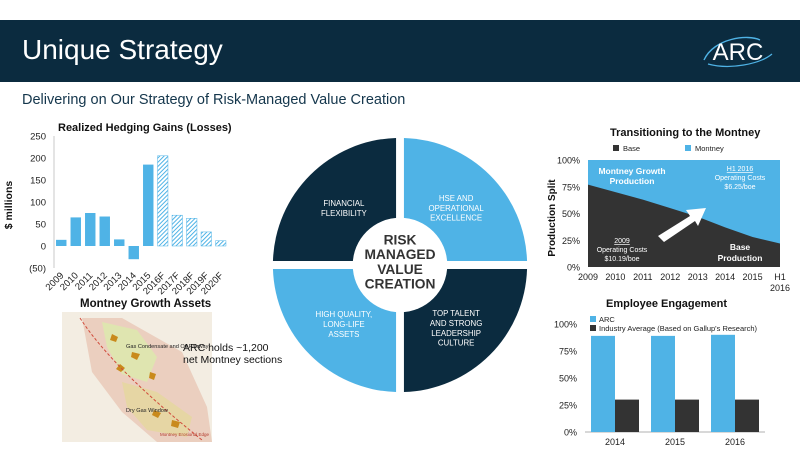 The image size is (800, 450). What do you see at coordinates (400, 284) in the screenshot?
I see `wheel-center-line-4: CREATION` at bounding box center [400, 284].